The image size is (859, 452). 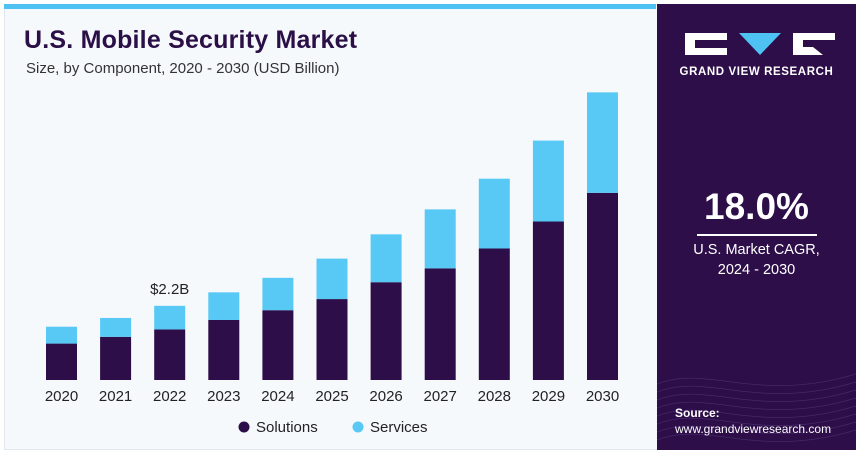 What do you see at coordinates (756, 250) in the screenshot?
I see `cagr-label-line1: U.S. Market CAGR,` at bounding box center [756, 250].